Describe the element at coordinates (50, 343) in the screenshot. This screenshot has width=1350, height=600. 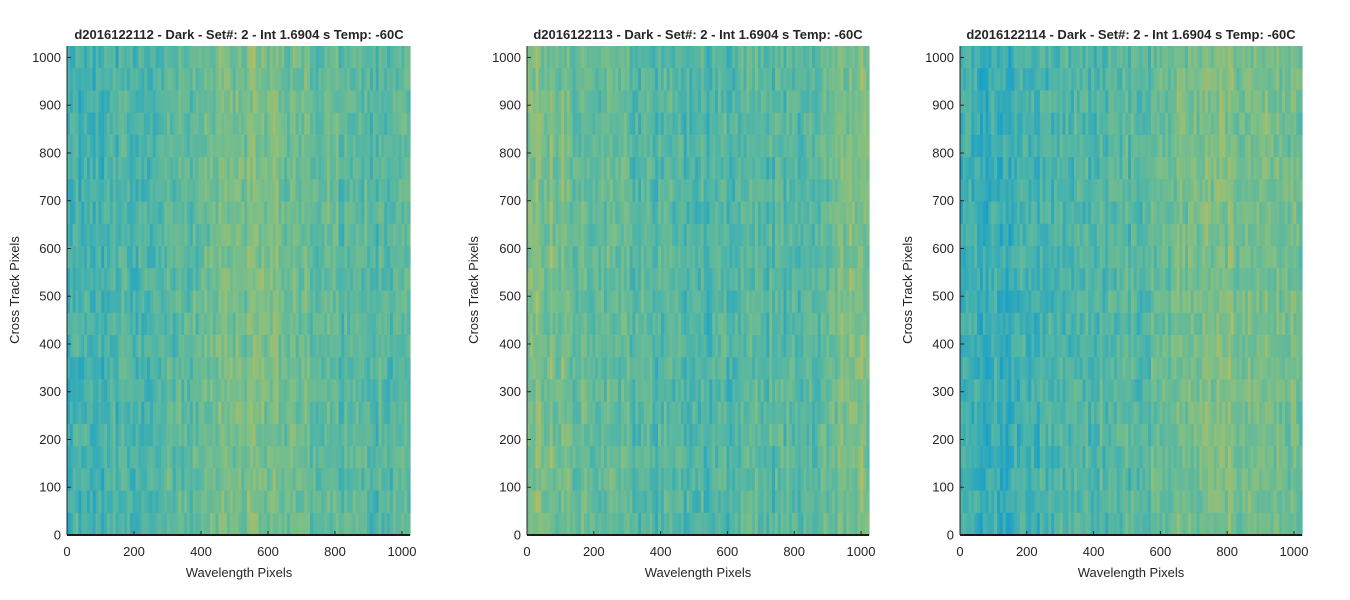
I see `y-tick-label: 400` at that location.